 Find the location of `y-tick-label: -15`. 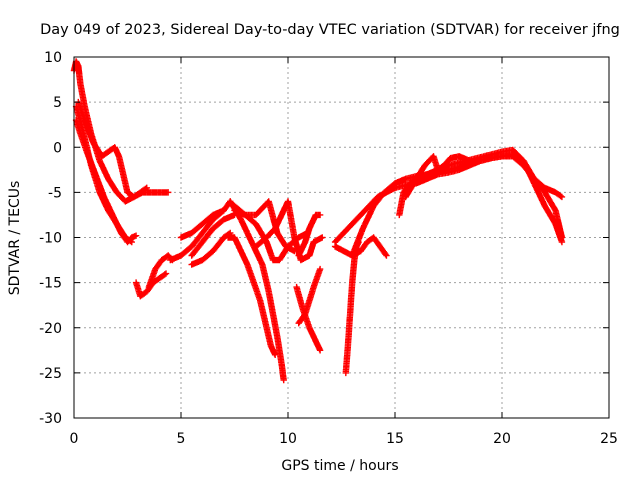

y-tick-label: -15 is located at coordinates (50, 284).